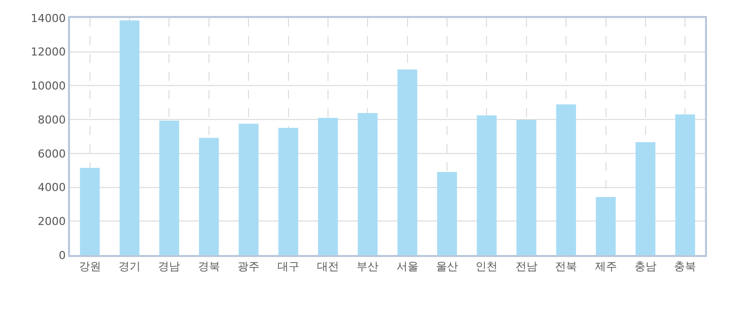 This screenshot has height=325, width=730. I want to click on x-tick-label: 광주, so click(249, 267).